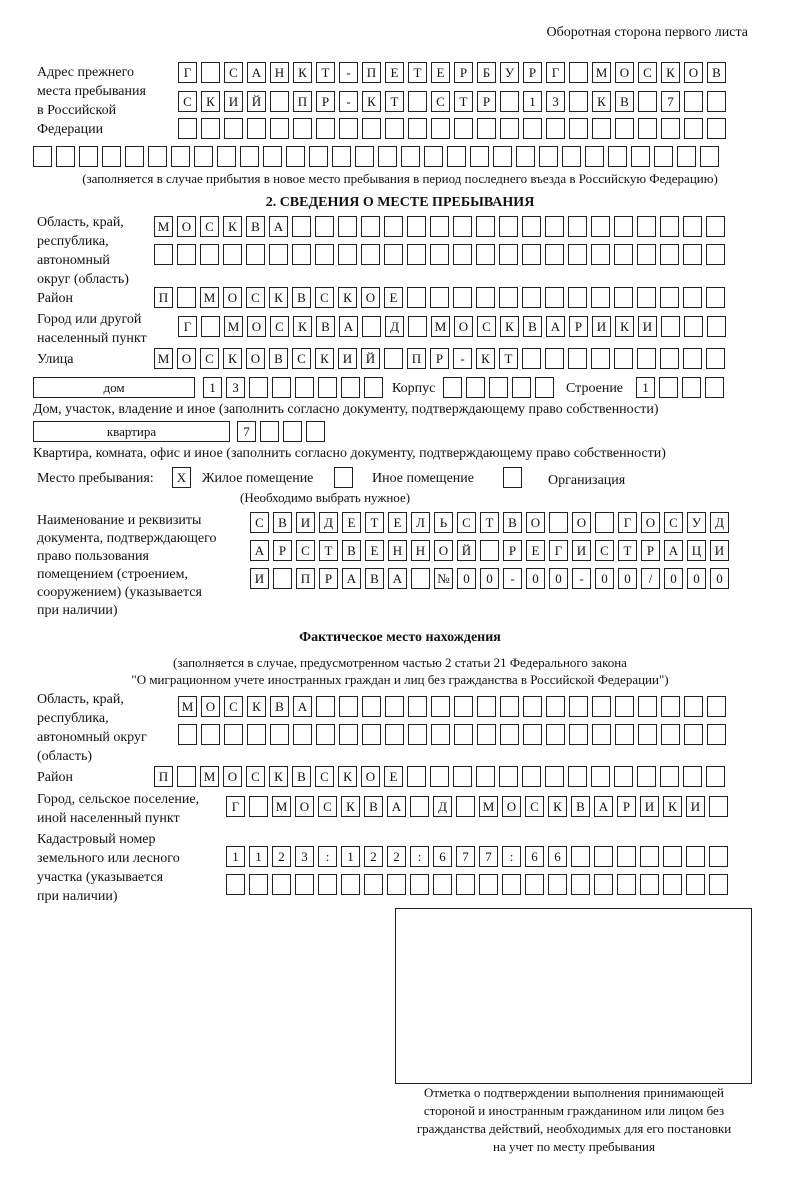  Describe the element at coordinates (719, 522) in the screenshot. I see `char-cell: Д` at that location.